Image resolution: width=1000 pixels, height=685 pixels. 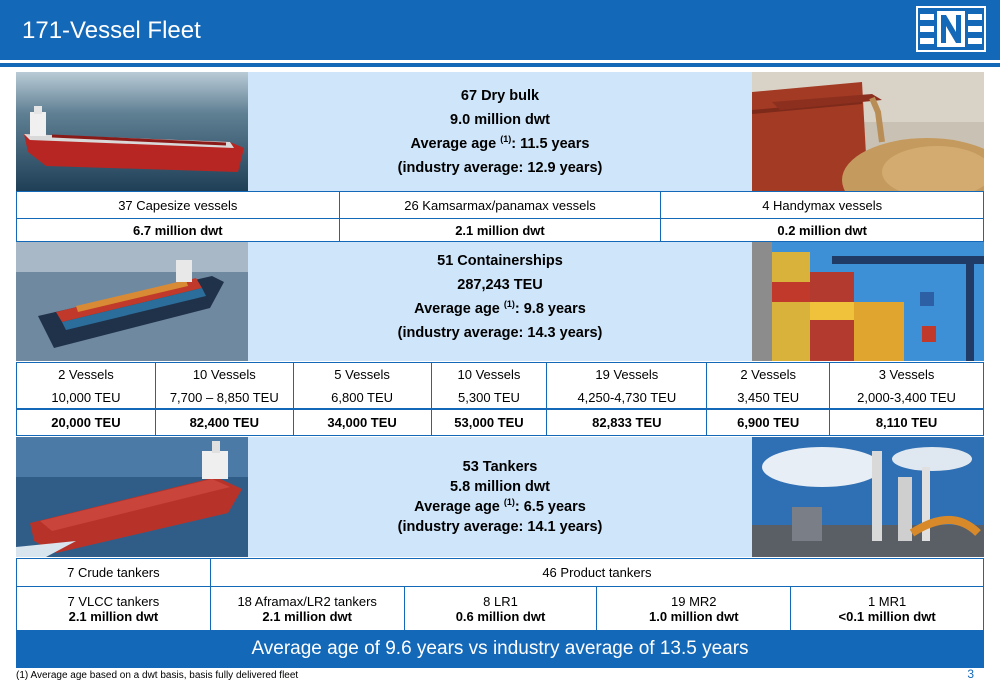 I want to click on navios-n-logo-icon, so click(x=951, y=29).